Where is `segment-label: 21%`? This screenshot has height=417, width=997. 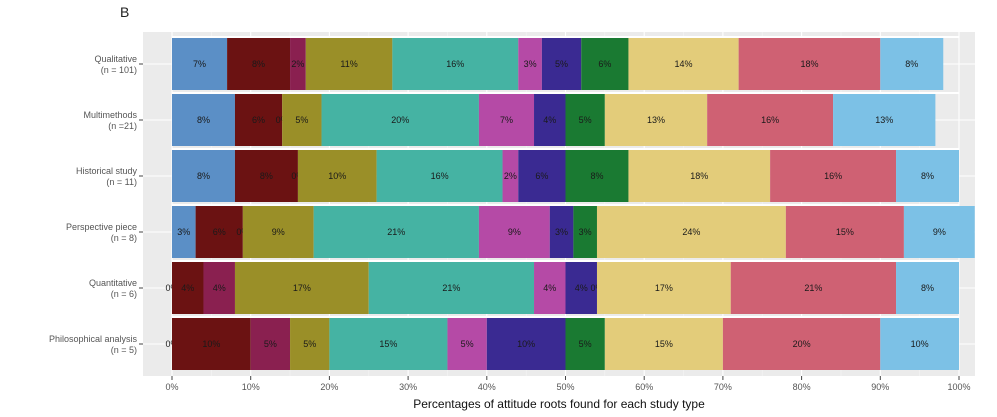 segment-label: 21% is located at coordinates (396, 232).